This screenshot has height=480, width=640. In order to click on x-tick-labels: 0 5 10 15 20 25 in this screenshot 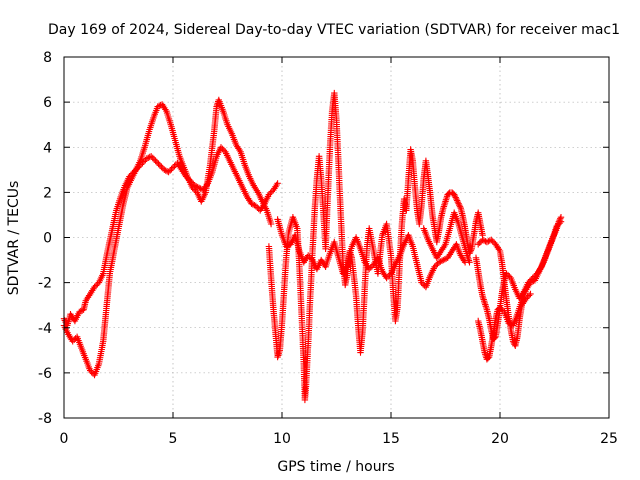, I will do `click(339, 439)`.